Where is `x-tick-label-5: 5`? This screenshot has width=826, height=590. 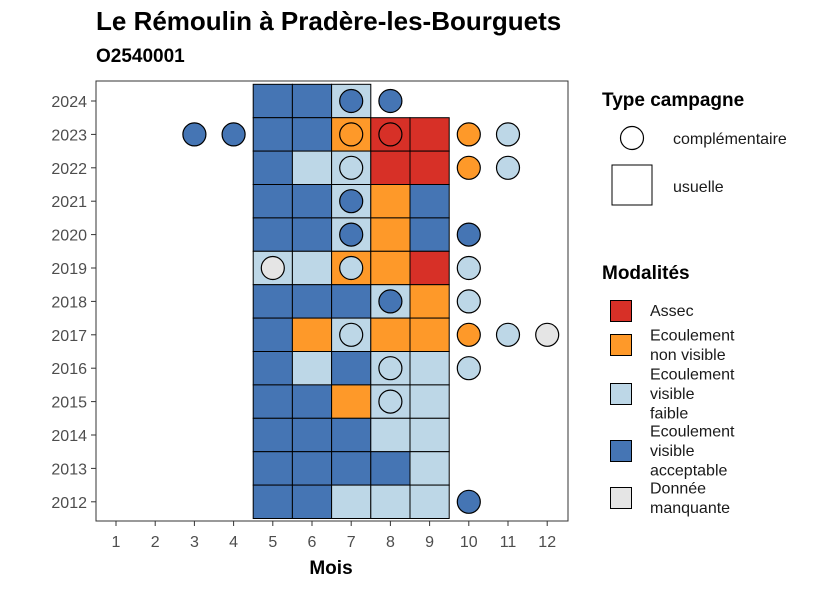
x-tick-label-5: 5 is located at coordinates (272, 542).